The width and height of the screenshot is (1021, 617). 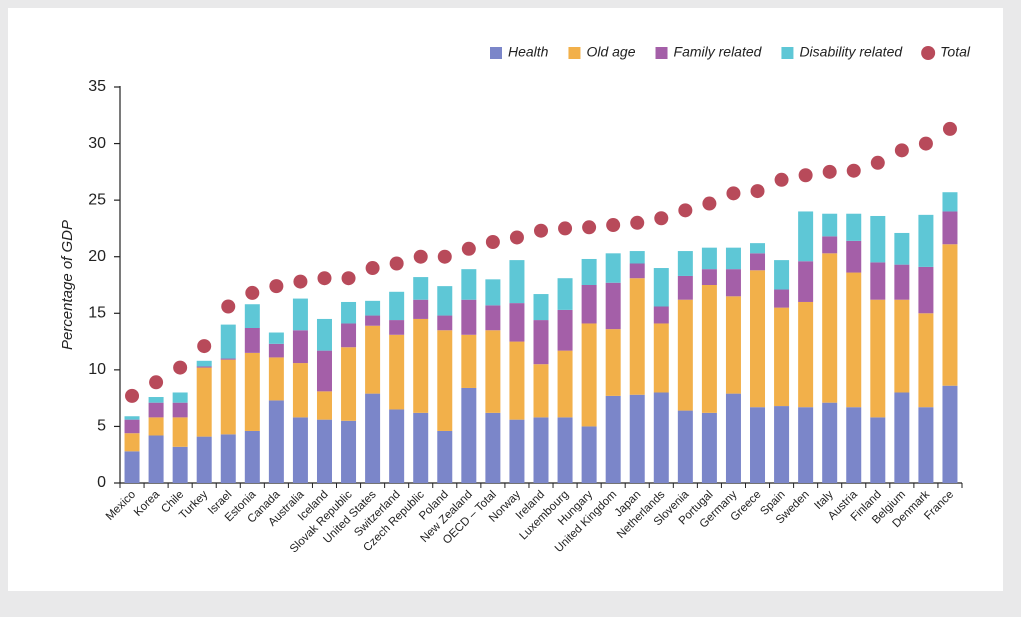 I want to click on y-tick-label: 35, so click(x=97, y=86).